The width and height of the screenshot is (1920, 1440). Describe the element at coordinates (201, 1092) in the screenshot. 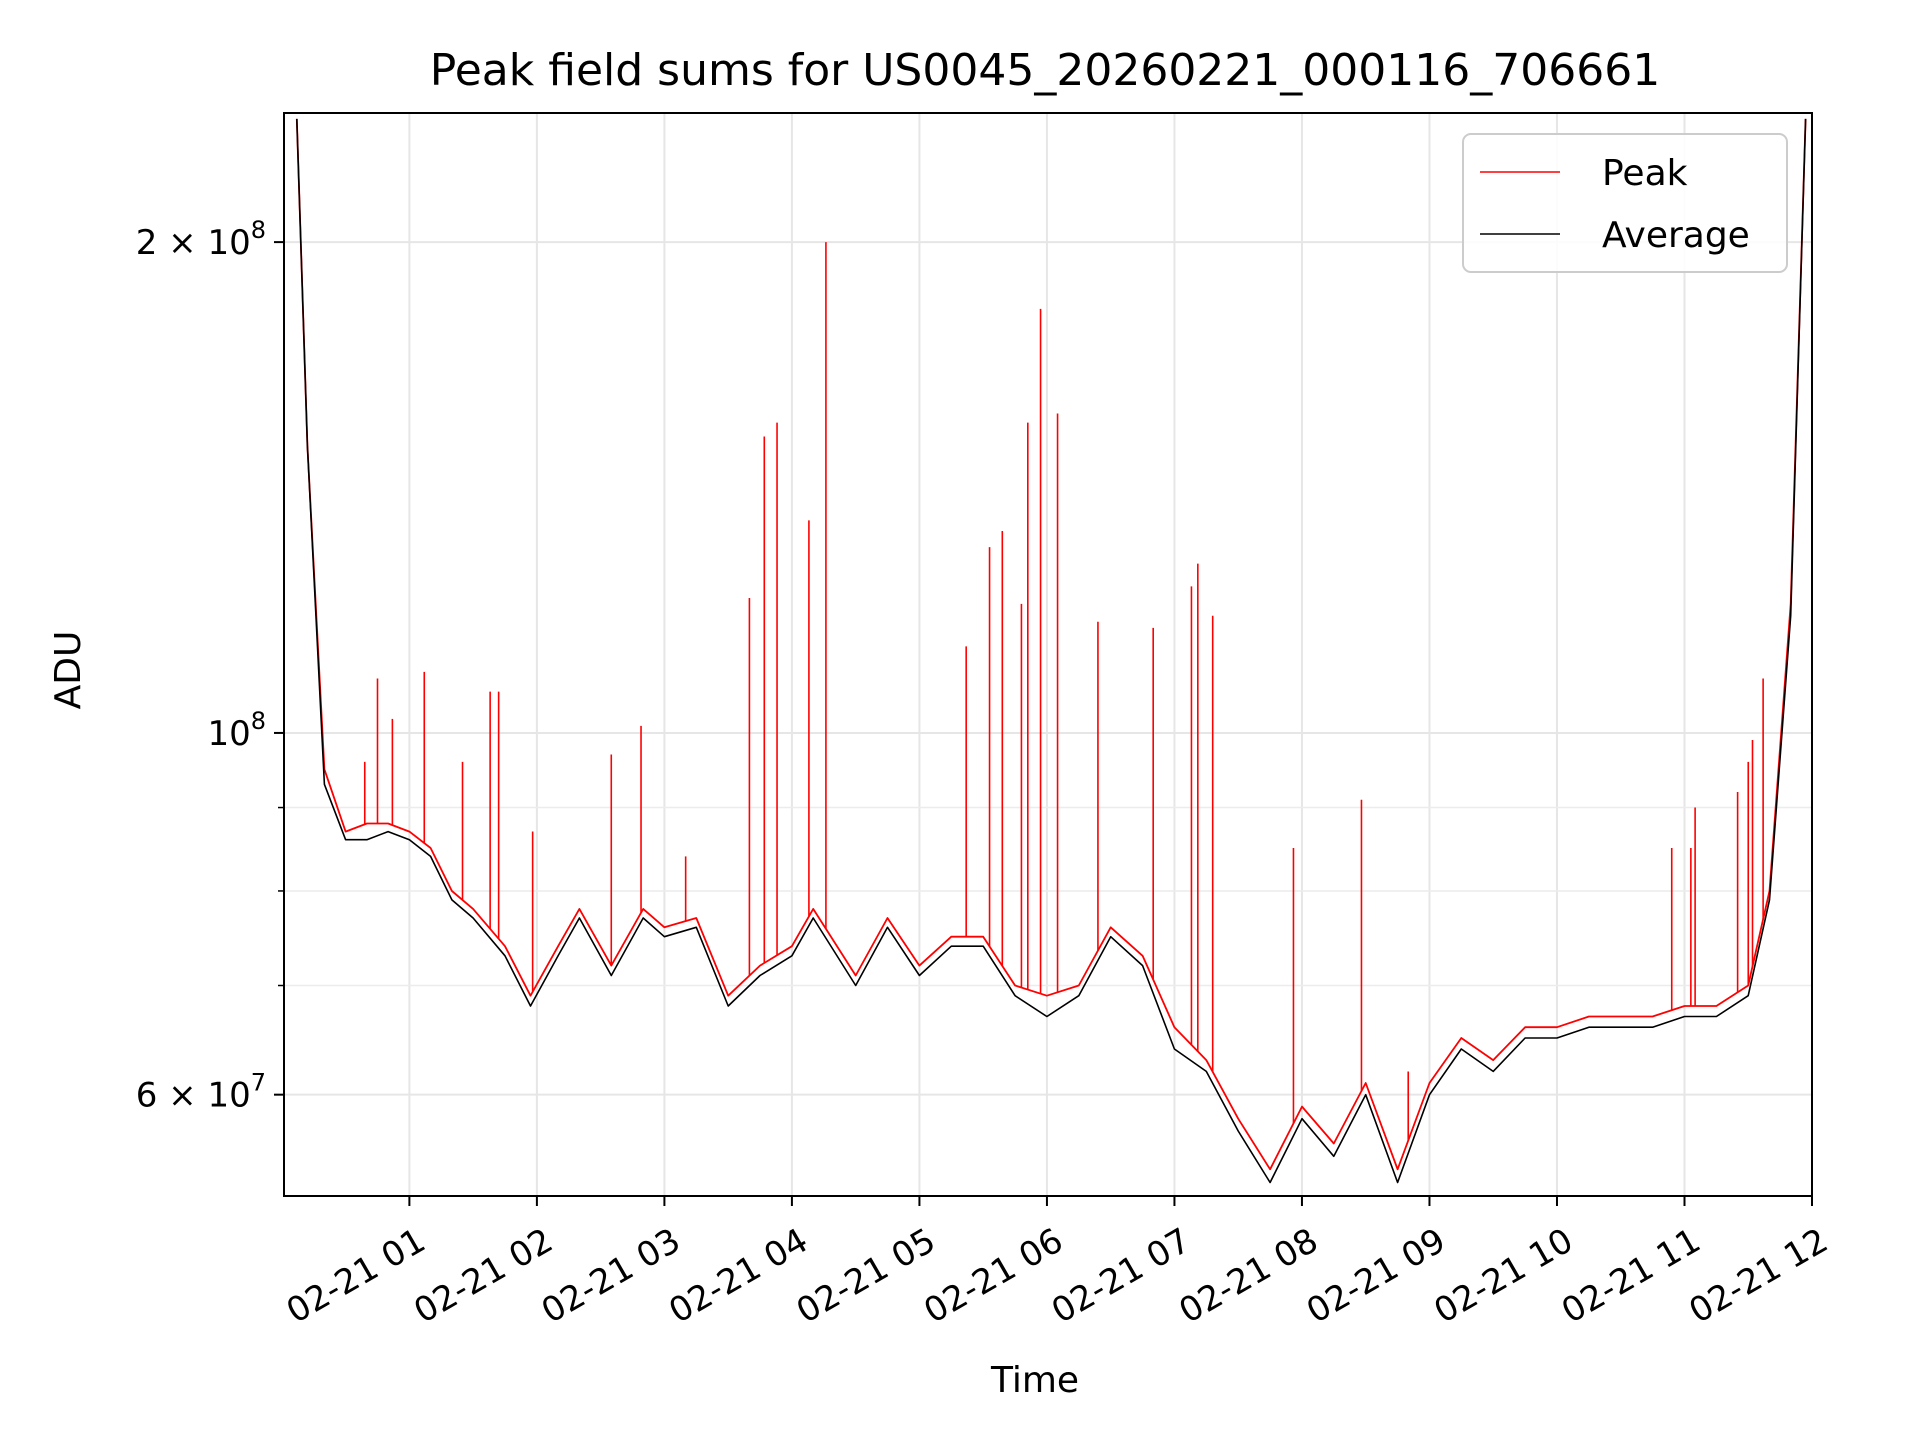

I see `y-tick-label: 6 × 107` at that location.